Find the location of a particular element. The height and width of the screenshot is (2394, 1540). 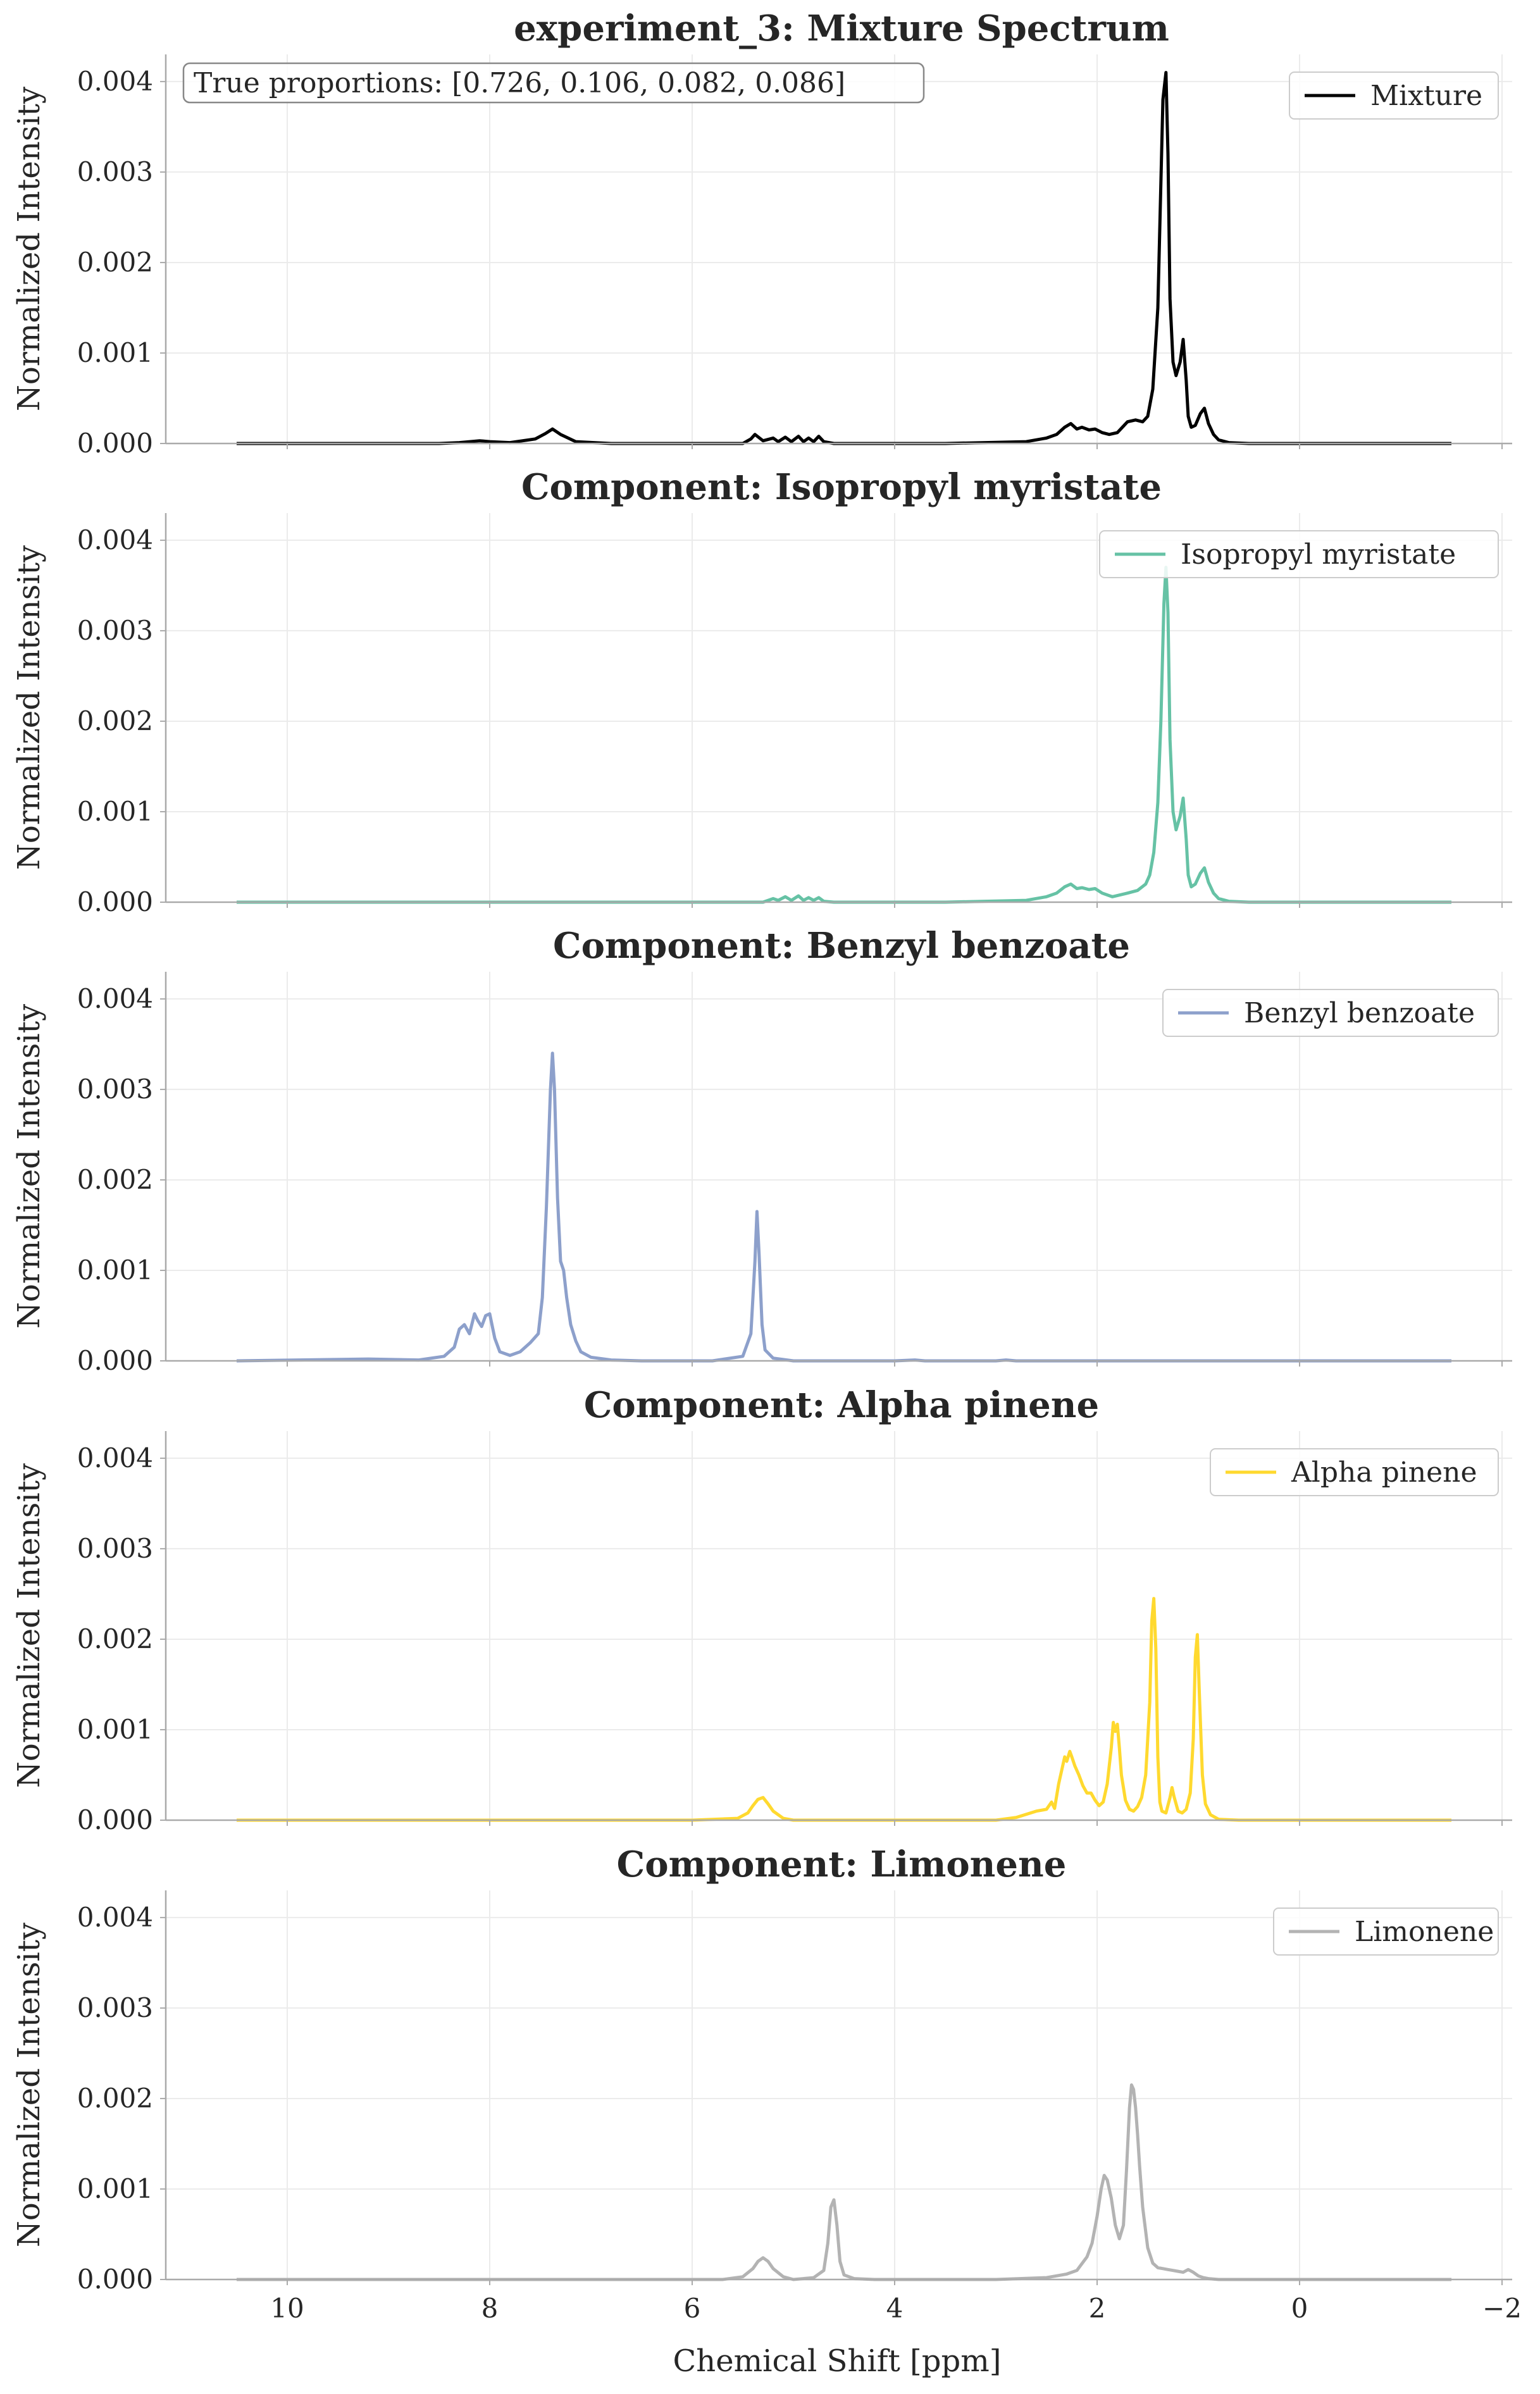

x-tick-label: 2 is located at coordinates (1097, 2308).